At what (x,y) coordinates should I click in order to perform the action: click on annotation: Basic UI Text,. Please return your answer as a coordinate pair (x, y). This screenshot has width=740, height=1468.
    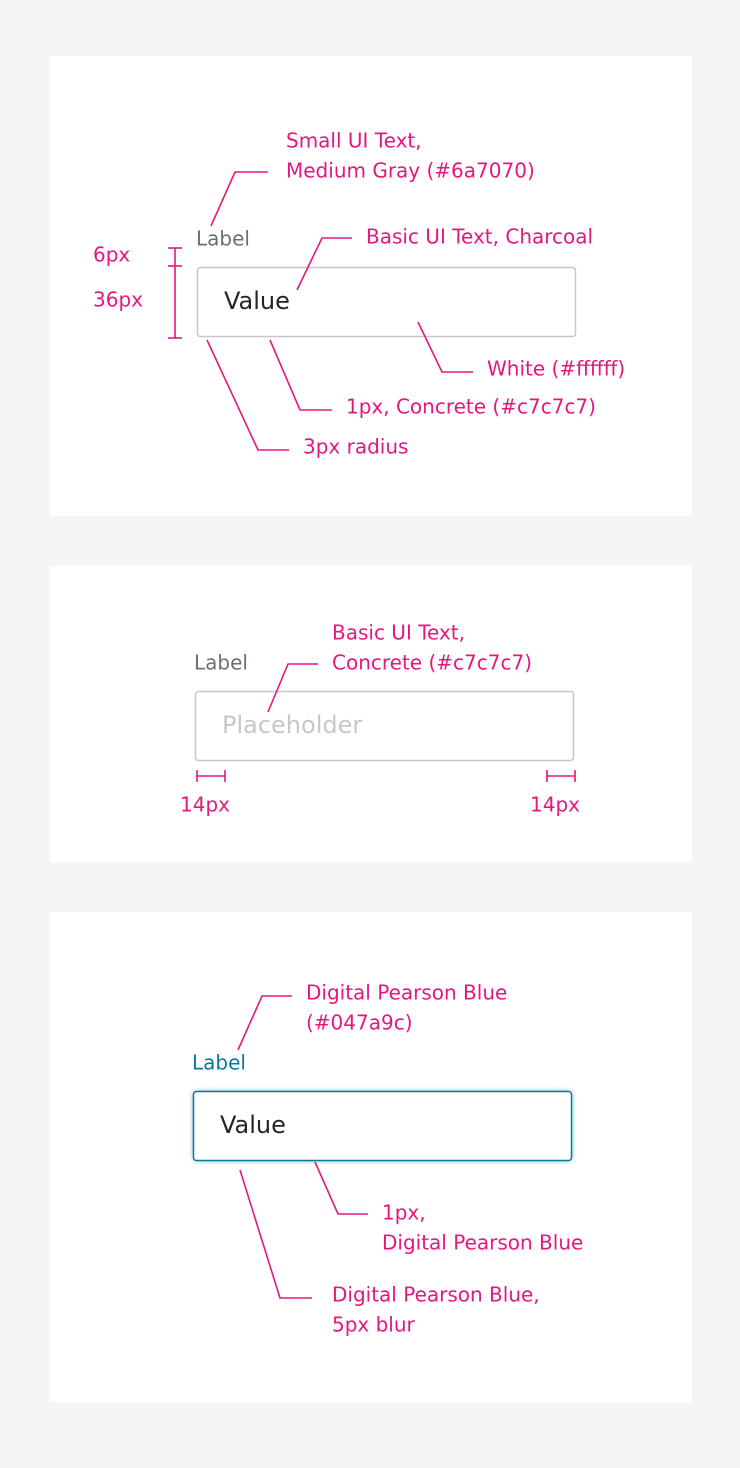
    Looking at the image, I should click on (398, 633).